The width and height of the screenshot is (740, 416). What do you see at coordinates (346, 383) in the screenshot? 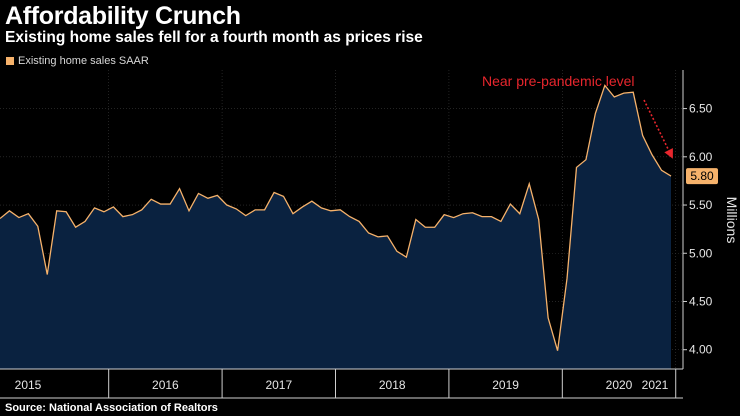
I see `x-axis-years: 2015 2016 2017 2018 2019 2020 2021` at bounding box center [346, 383].